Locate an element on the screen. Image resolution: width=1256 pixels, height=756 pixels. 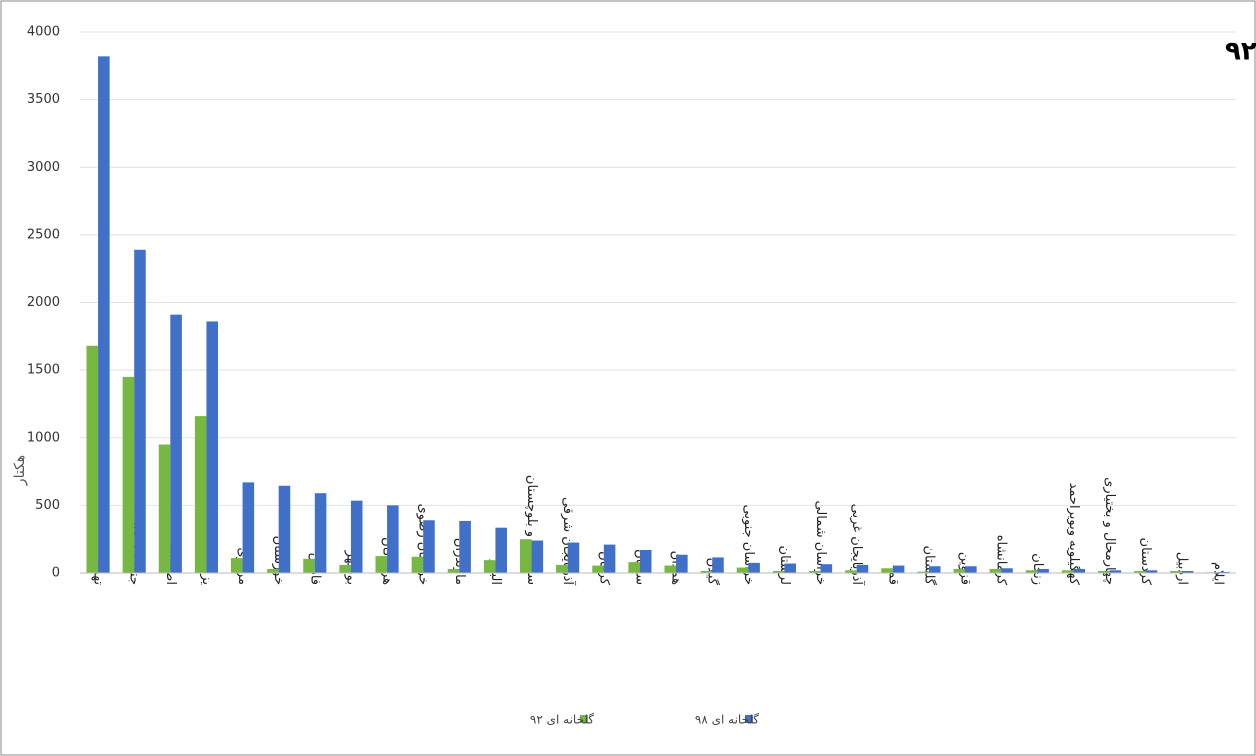
y-tick-label: 1500 is located at coordinates (43, 370).